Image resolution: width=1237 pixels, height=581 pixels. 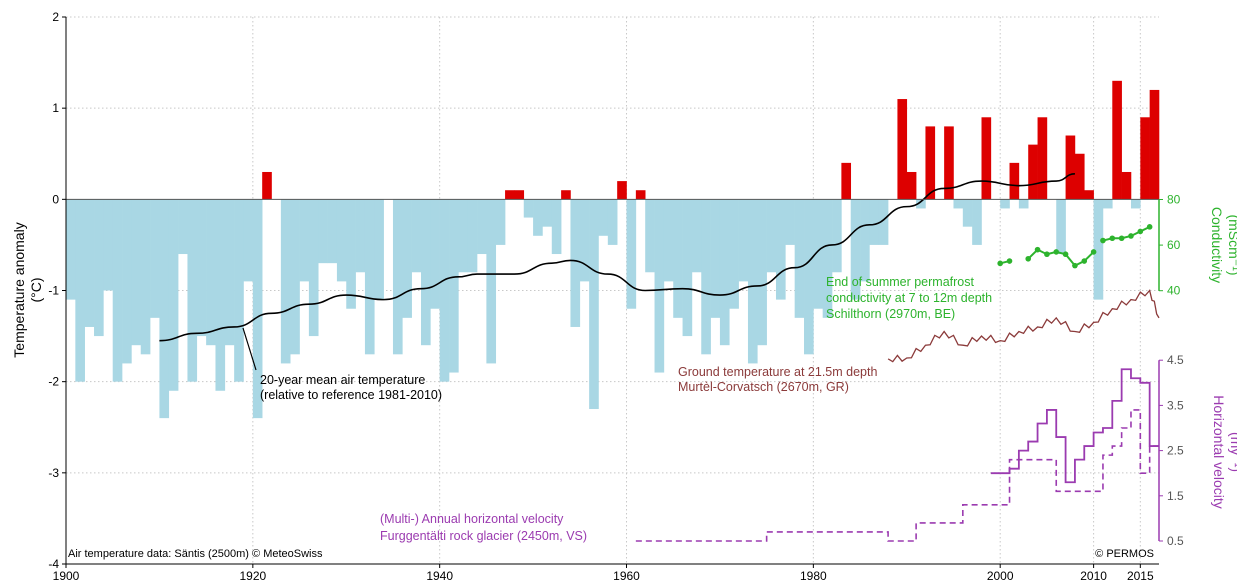 What do you see at coordinates (36, 289) in the screenshot?
I see `y-axis-title-line2: (°C)` at bounding box center [36, 289].